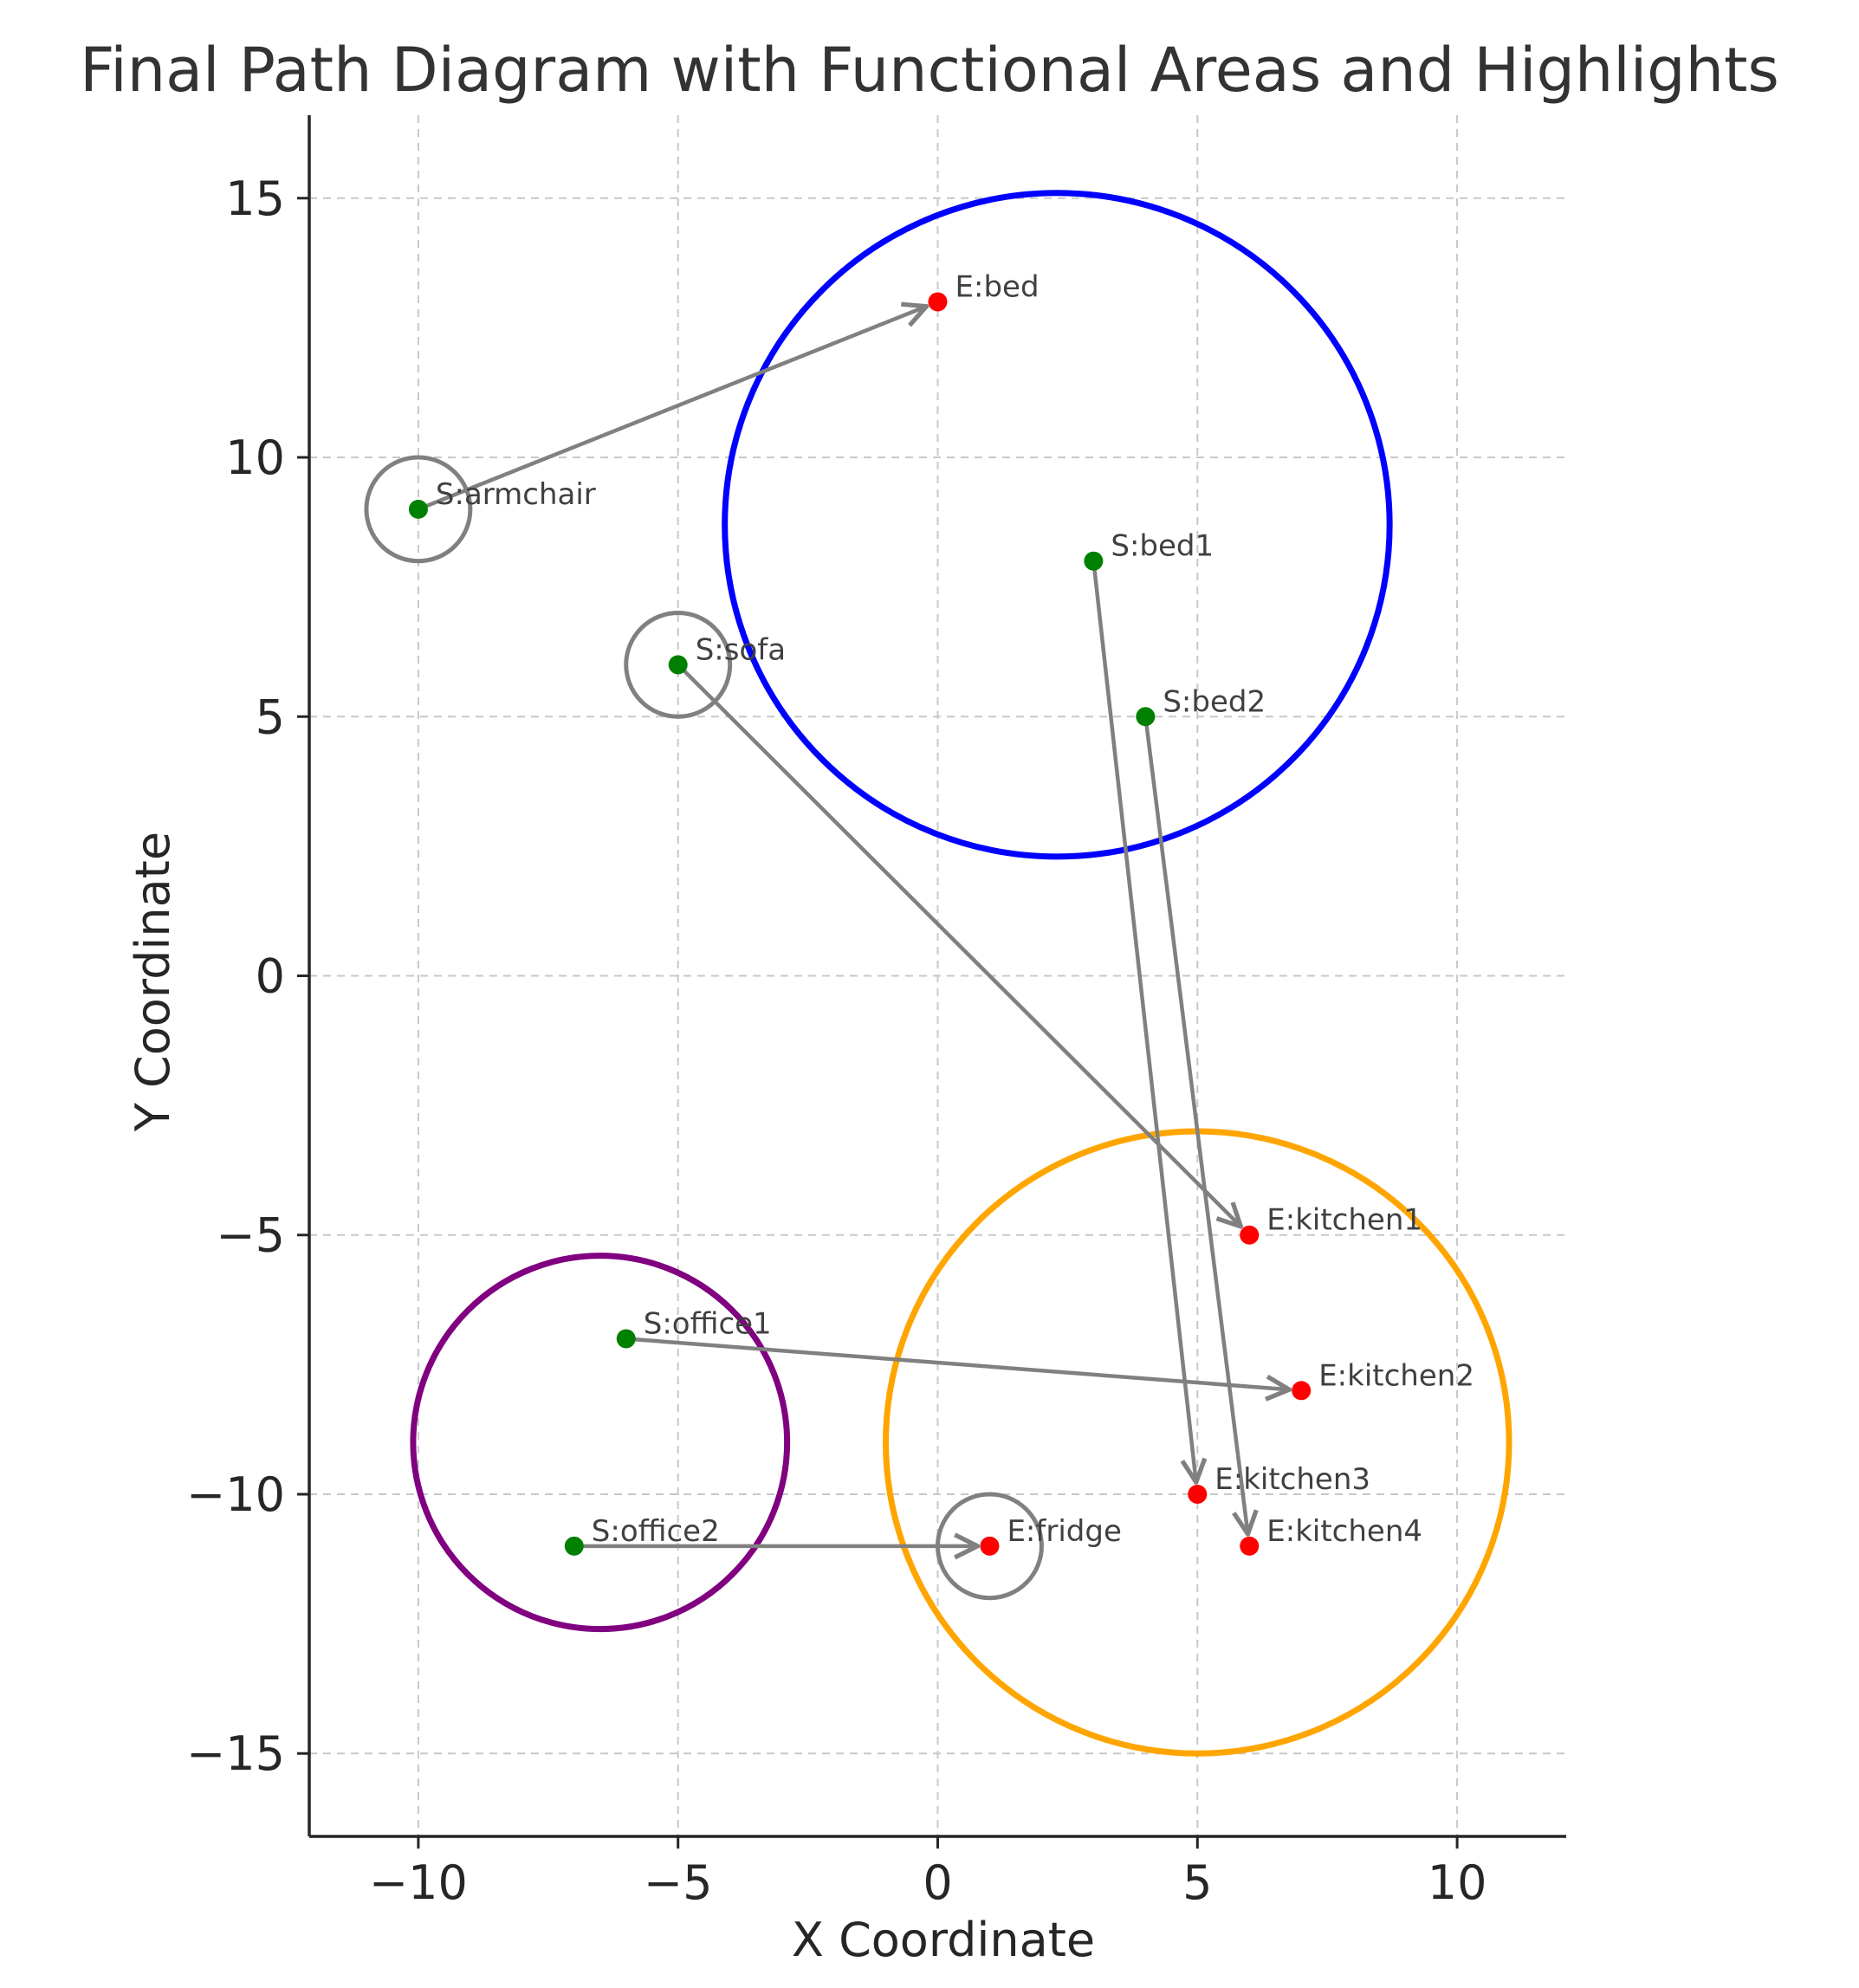 The height and width of the screenshot is (1988, 1859). What do you see at coordinates (1064, 1531) in the screenshot?
I see `end-point-label: E:fridge` at bounding box center [1064, 1531].